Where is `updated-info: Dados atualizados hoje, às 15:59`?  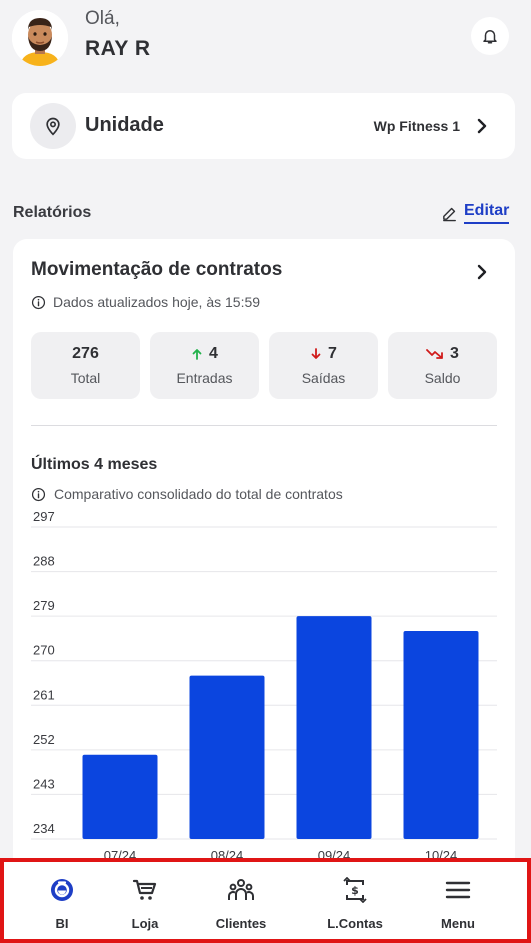 updated-info: Dados atualizados hoje, às 15:59 is located at coordinates (145, 302).